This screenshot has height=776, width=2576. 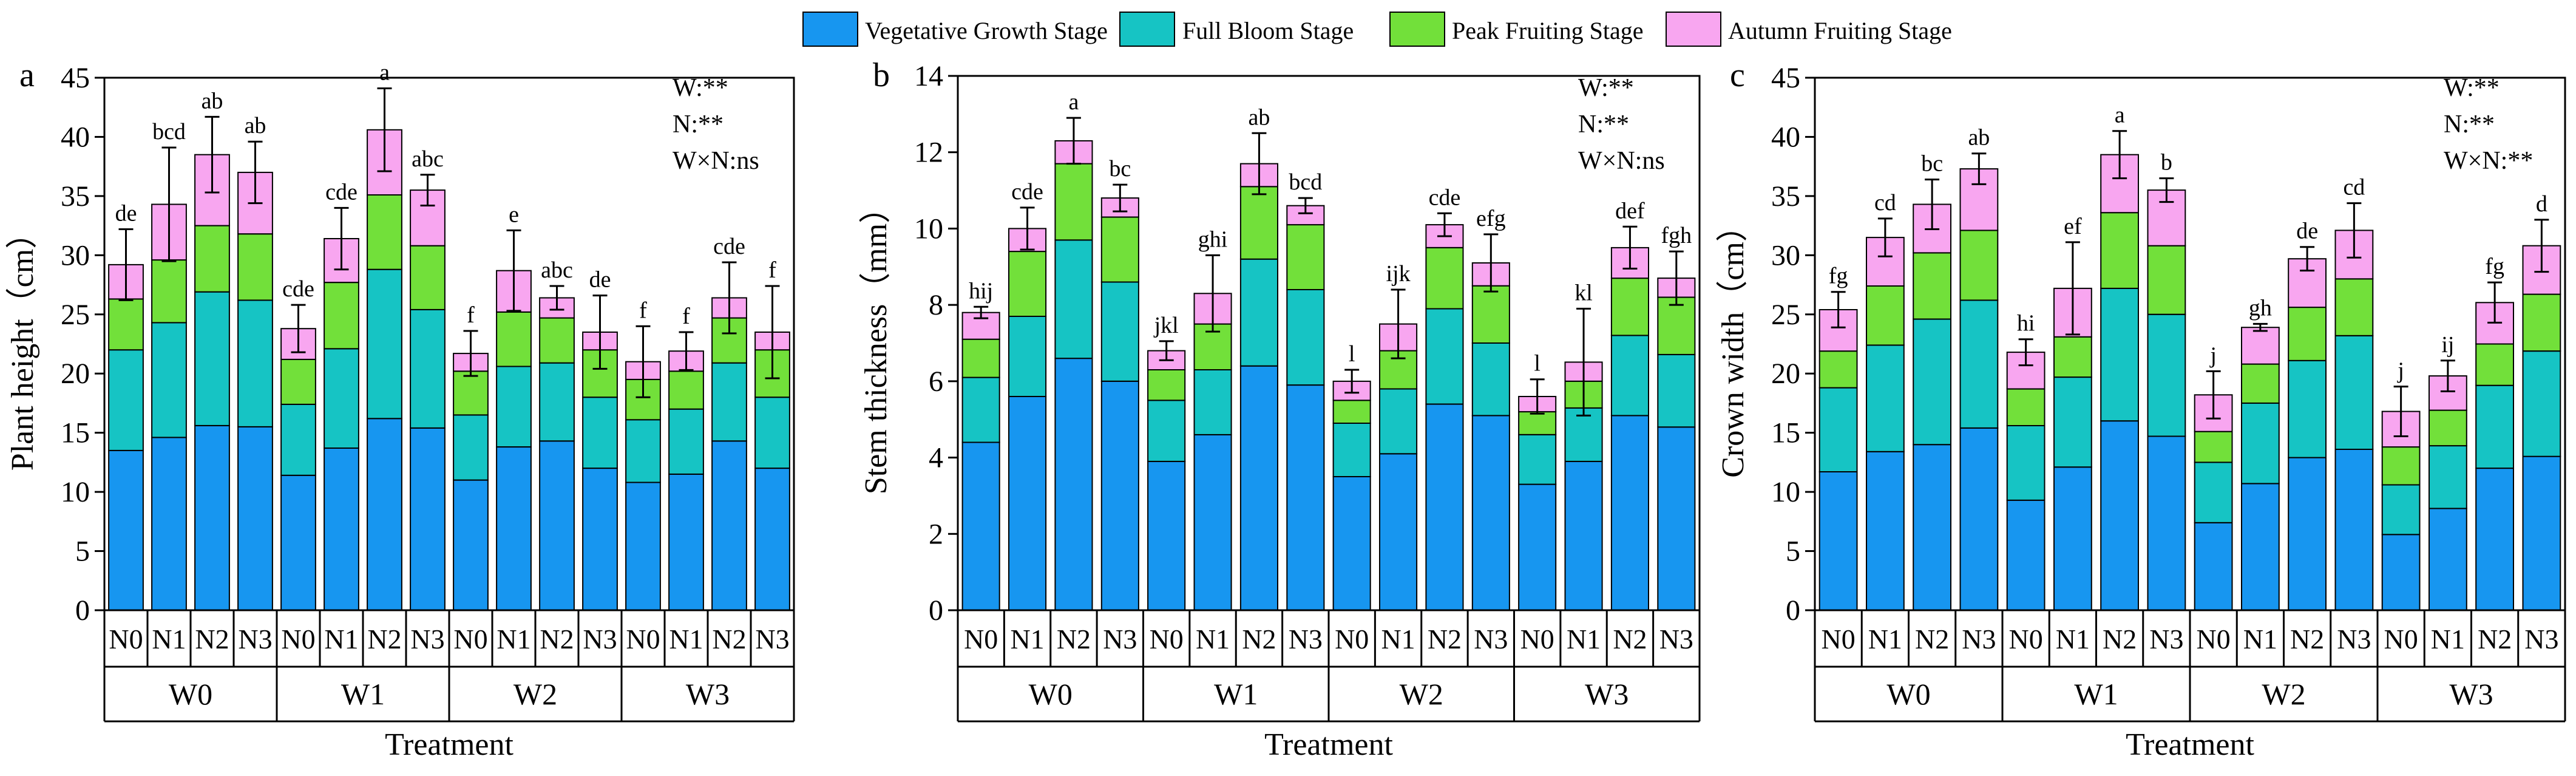 What do you see at coordinates (75, 374) in the screenshot?
I see `y-tick-label: 20` at bounding box center [75, 374].